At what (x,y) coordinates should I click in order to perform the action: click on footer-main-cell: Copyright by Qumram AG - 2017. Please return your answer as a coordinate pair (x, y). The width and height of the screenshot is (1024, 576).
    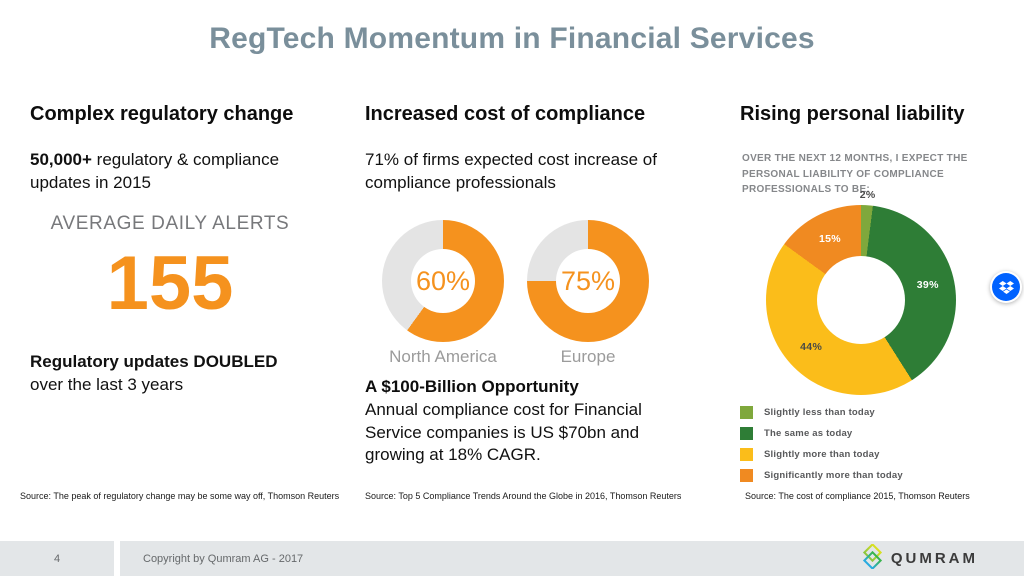
    Looking at the image, I should click on (572, 558).